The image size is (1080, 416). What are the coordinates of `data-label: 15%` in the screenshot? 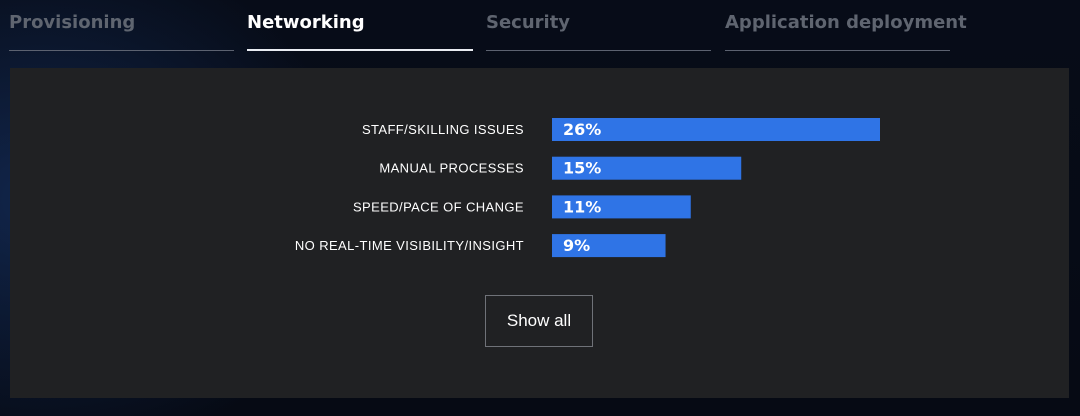 It's located at (582, 168).